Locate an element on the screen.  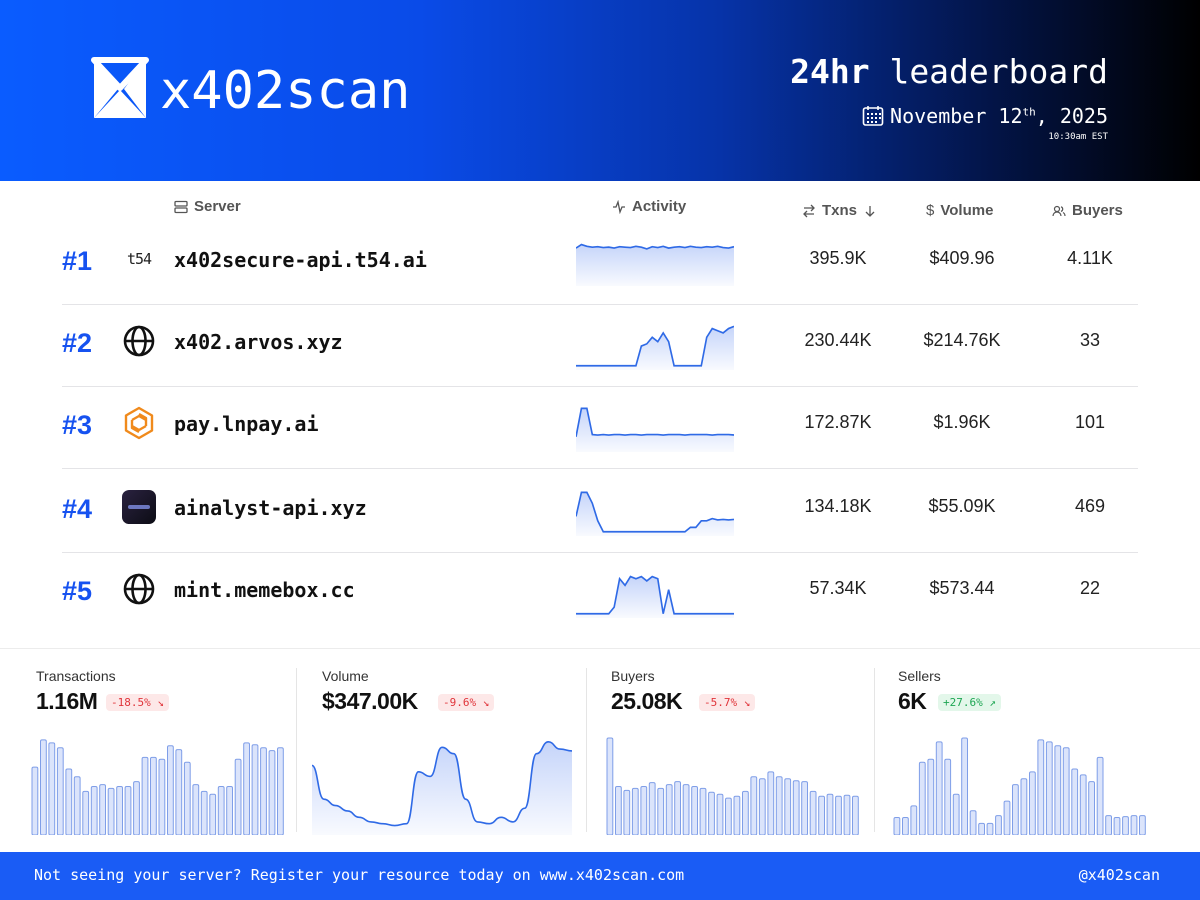
change-badge: -18.5% ↘ is located at coordinates (137, 702).